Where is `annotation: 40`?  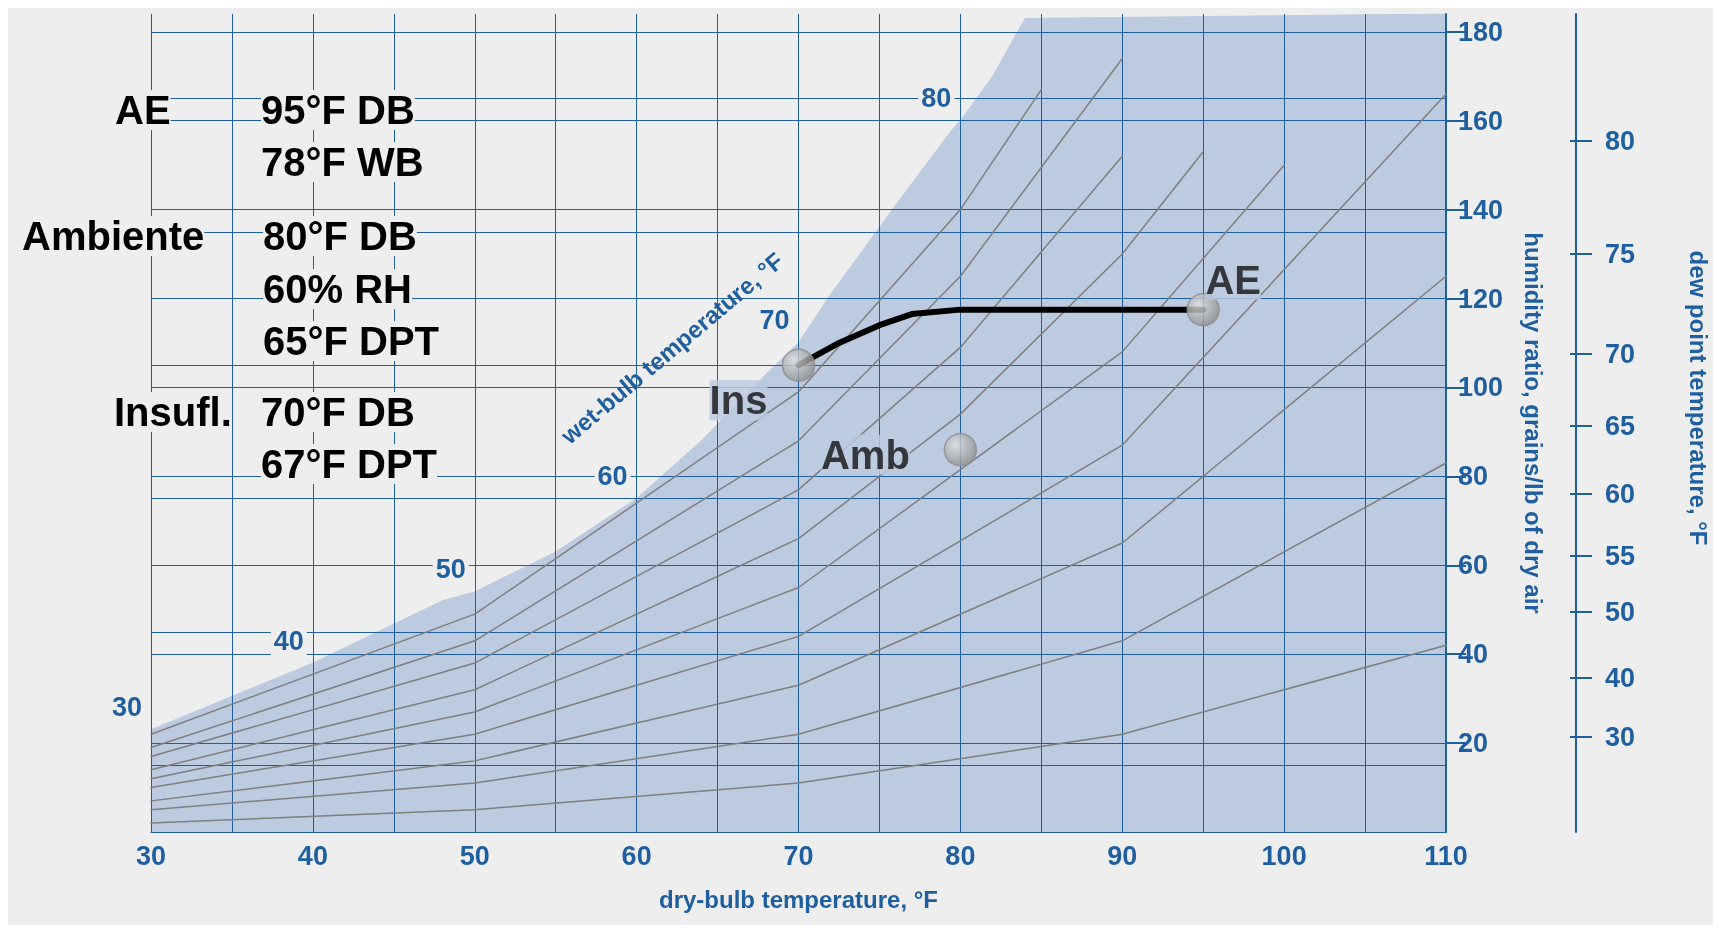 annotation: 40 is located at coordinates (288, 640).